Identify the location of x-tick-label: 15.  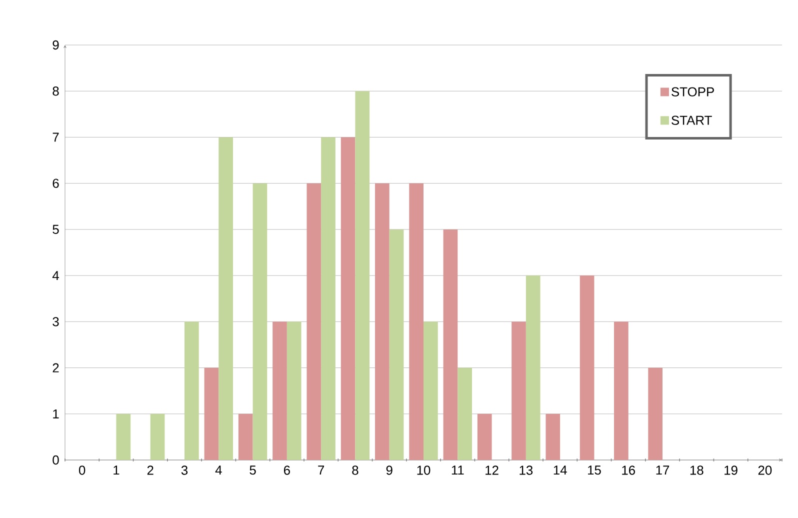
(594, 470).